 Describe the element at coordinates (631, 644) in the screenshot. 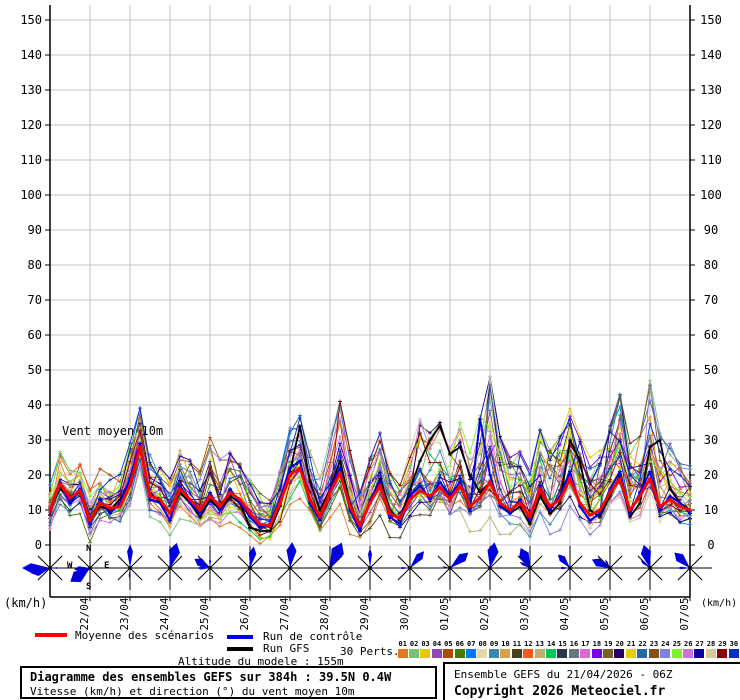

I see `pert-number: 21` at that location.